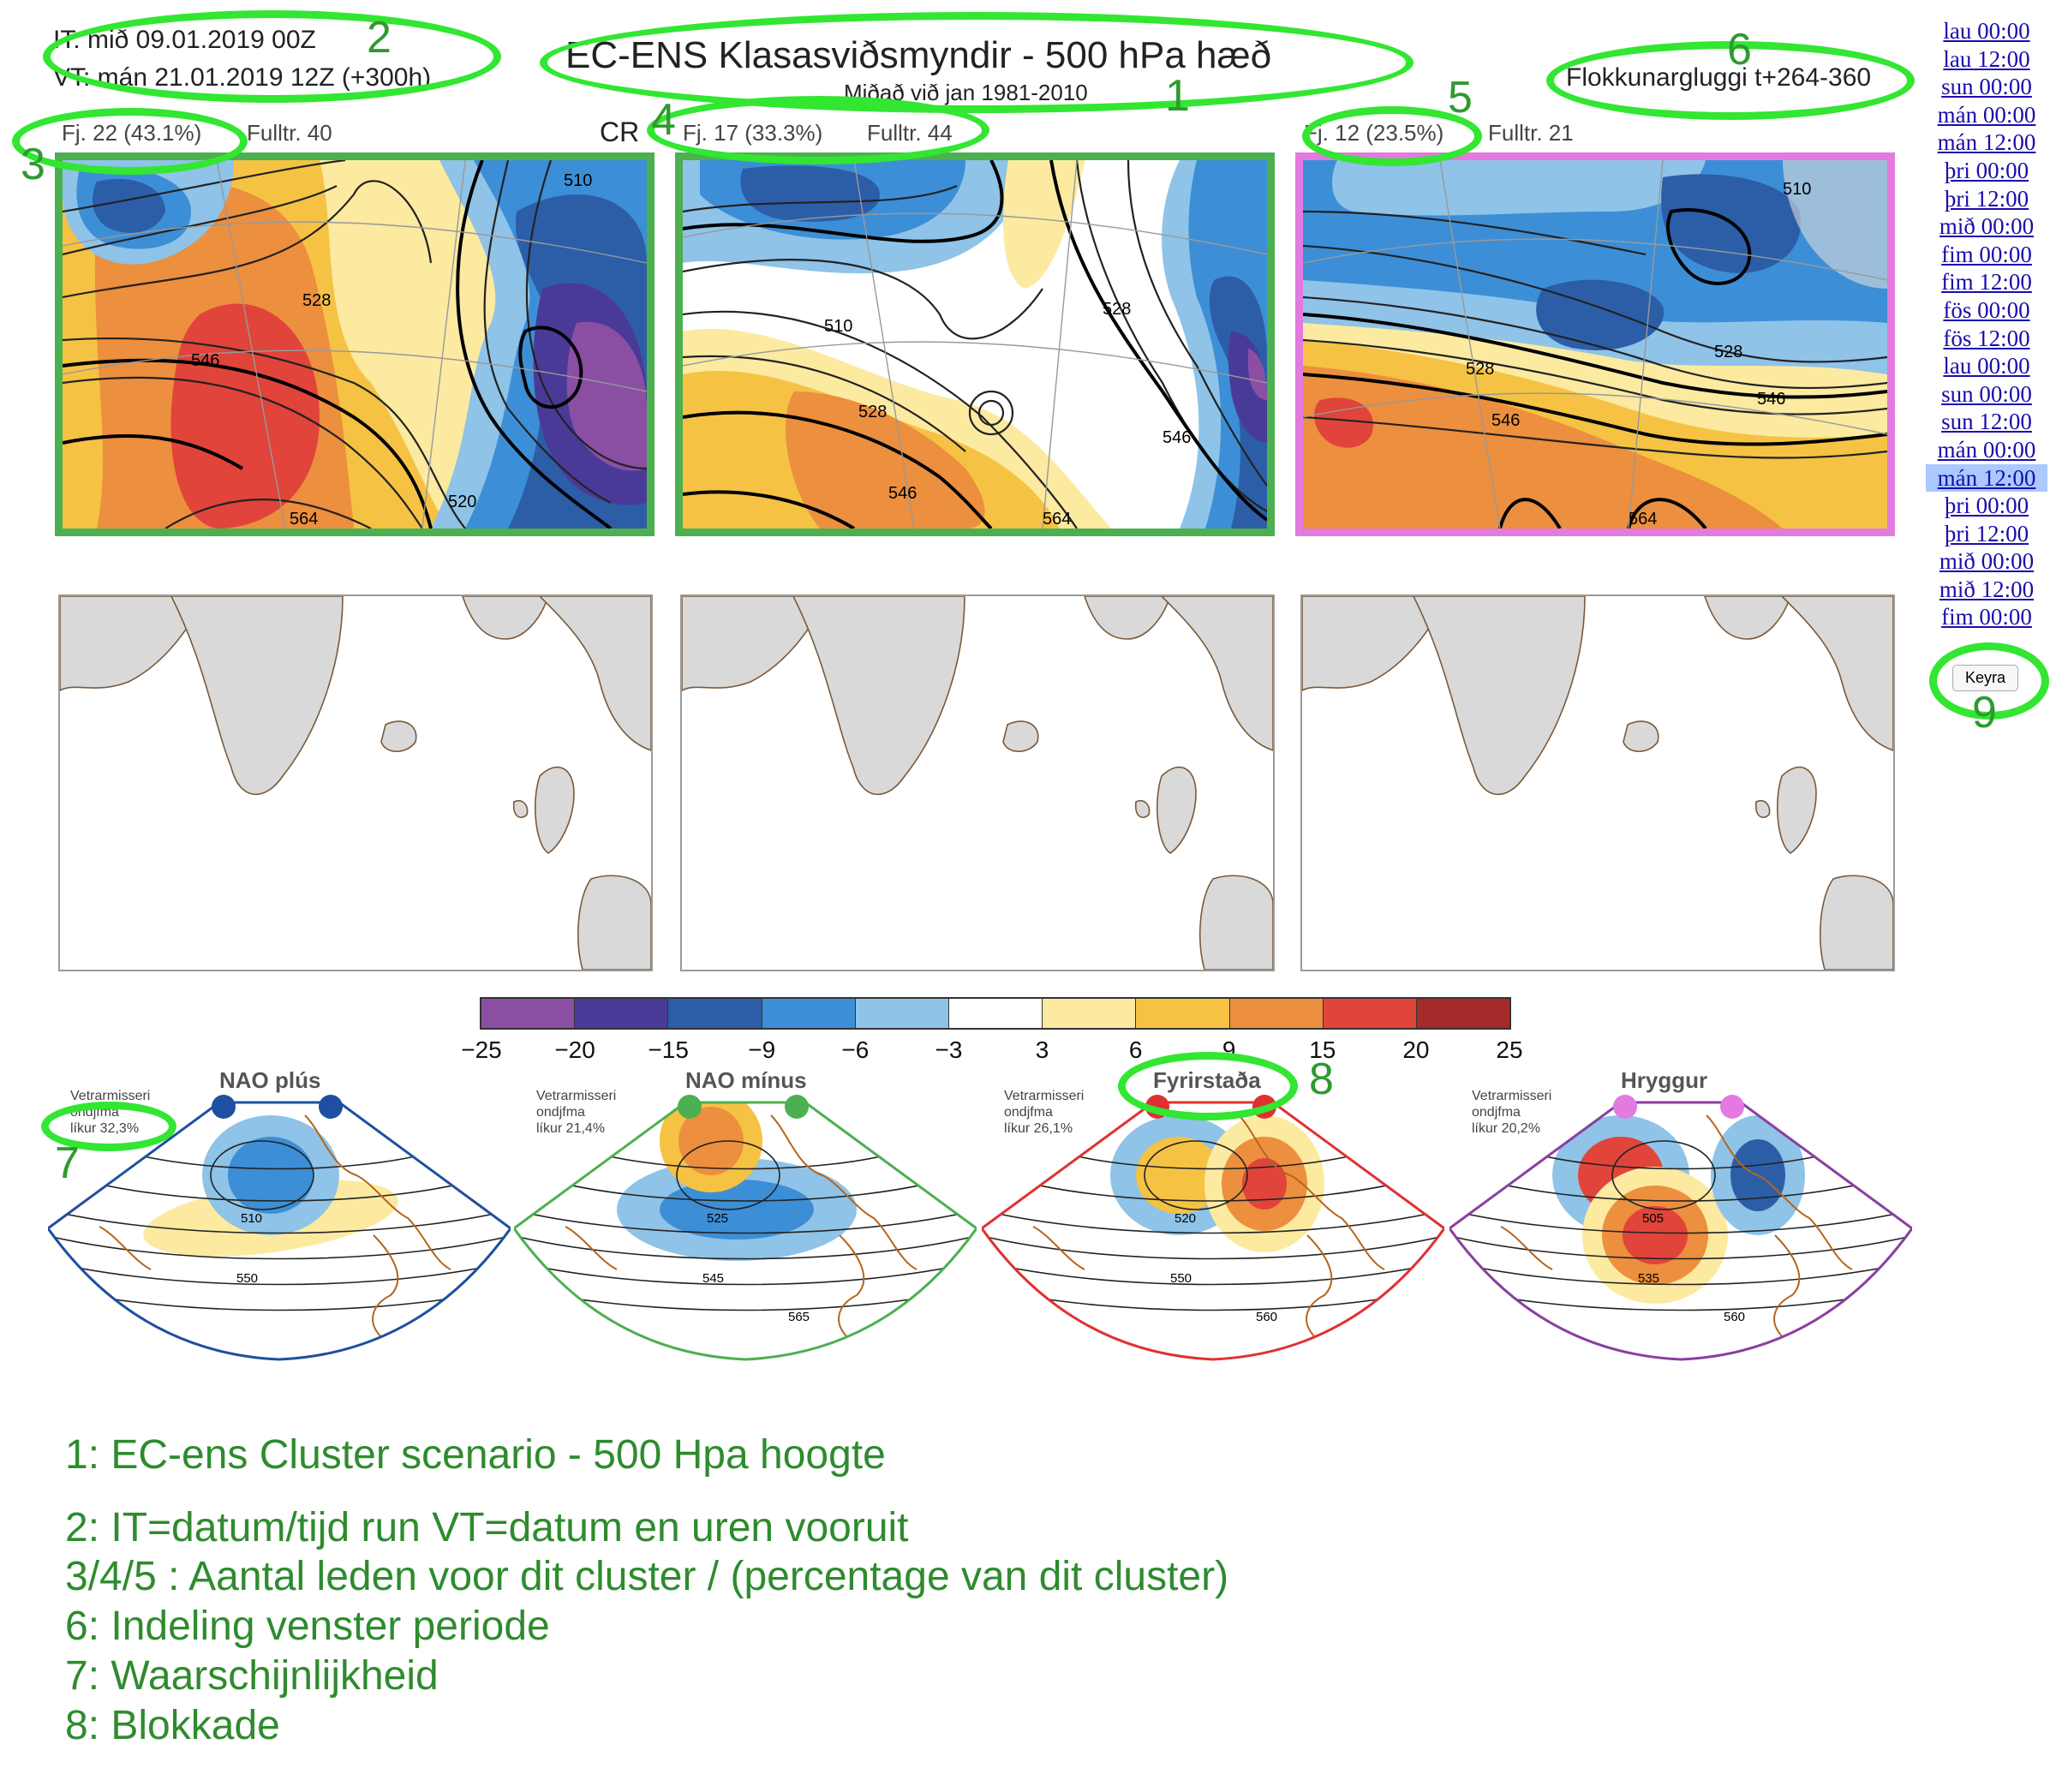 The height and width of the screenshot is (1792, 2056). I want to click on regime-title: NAO plús, so click(270, 1080).